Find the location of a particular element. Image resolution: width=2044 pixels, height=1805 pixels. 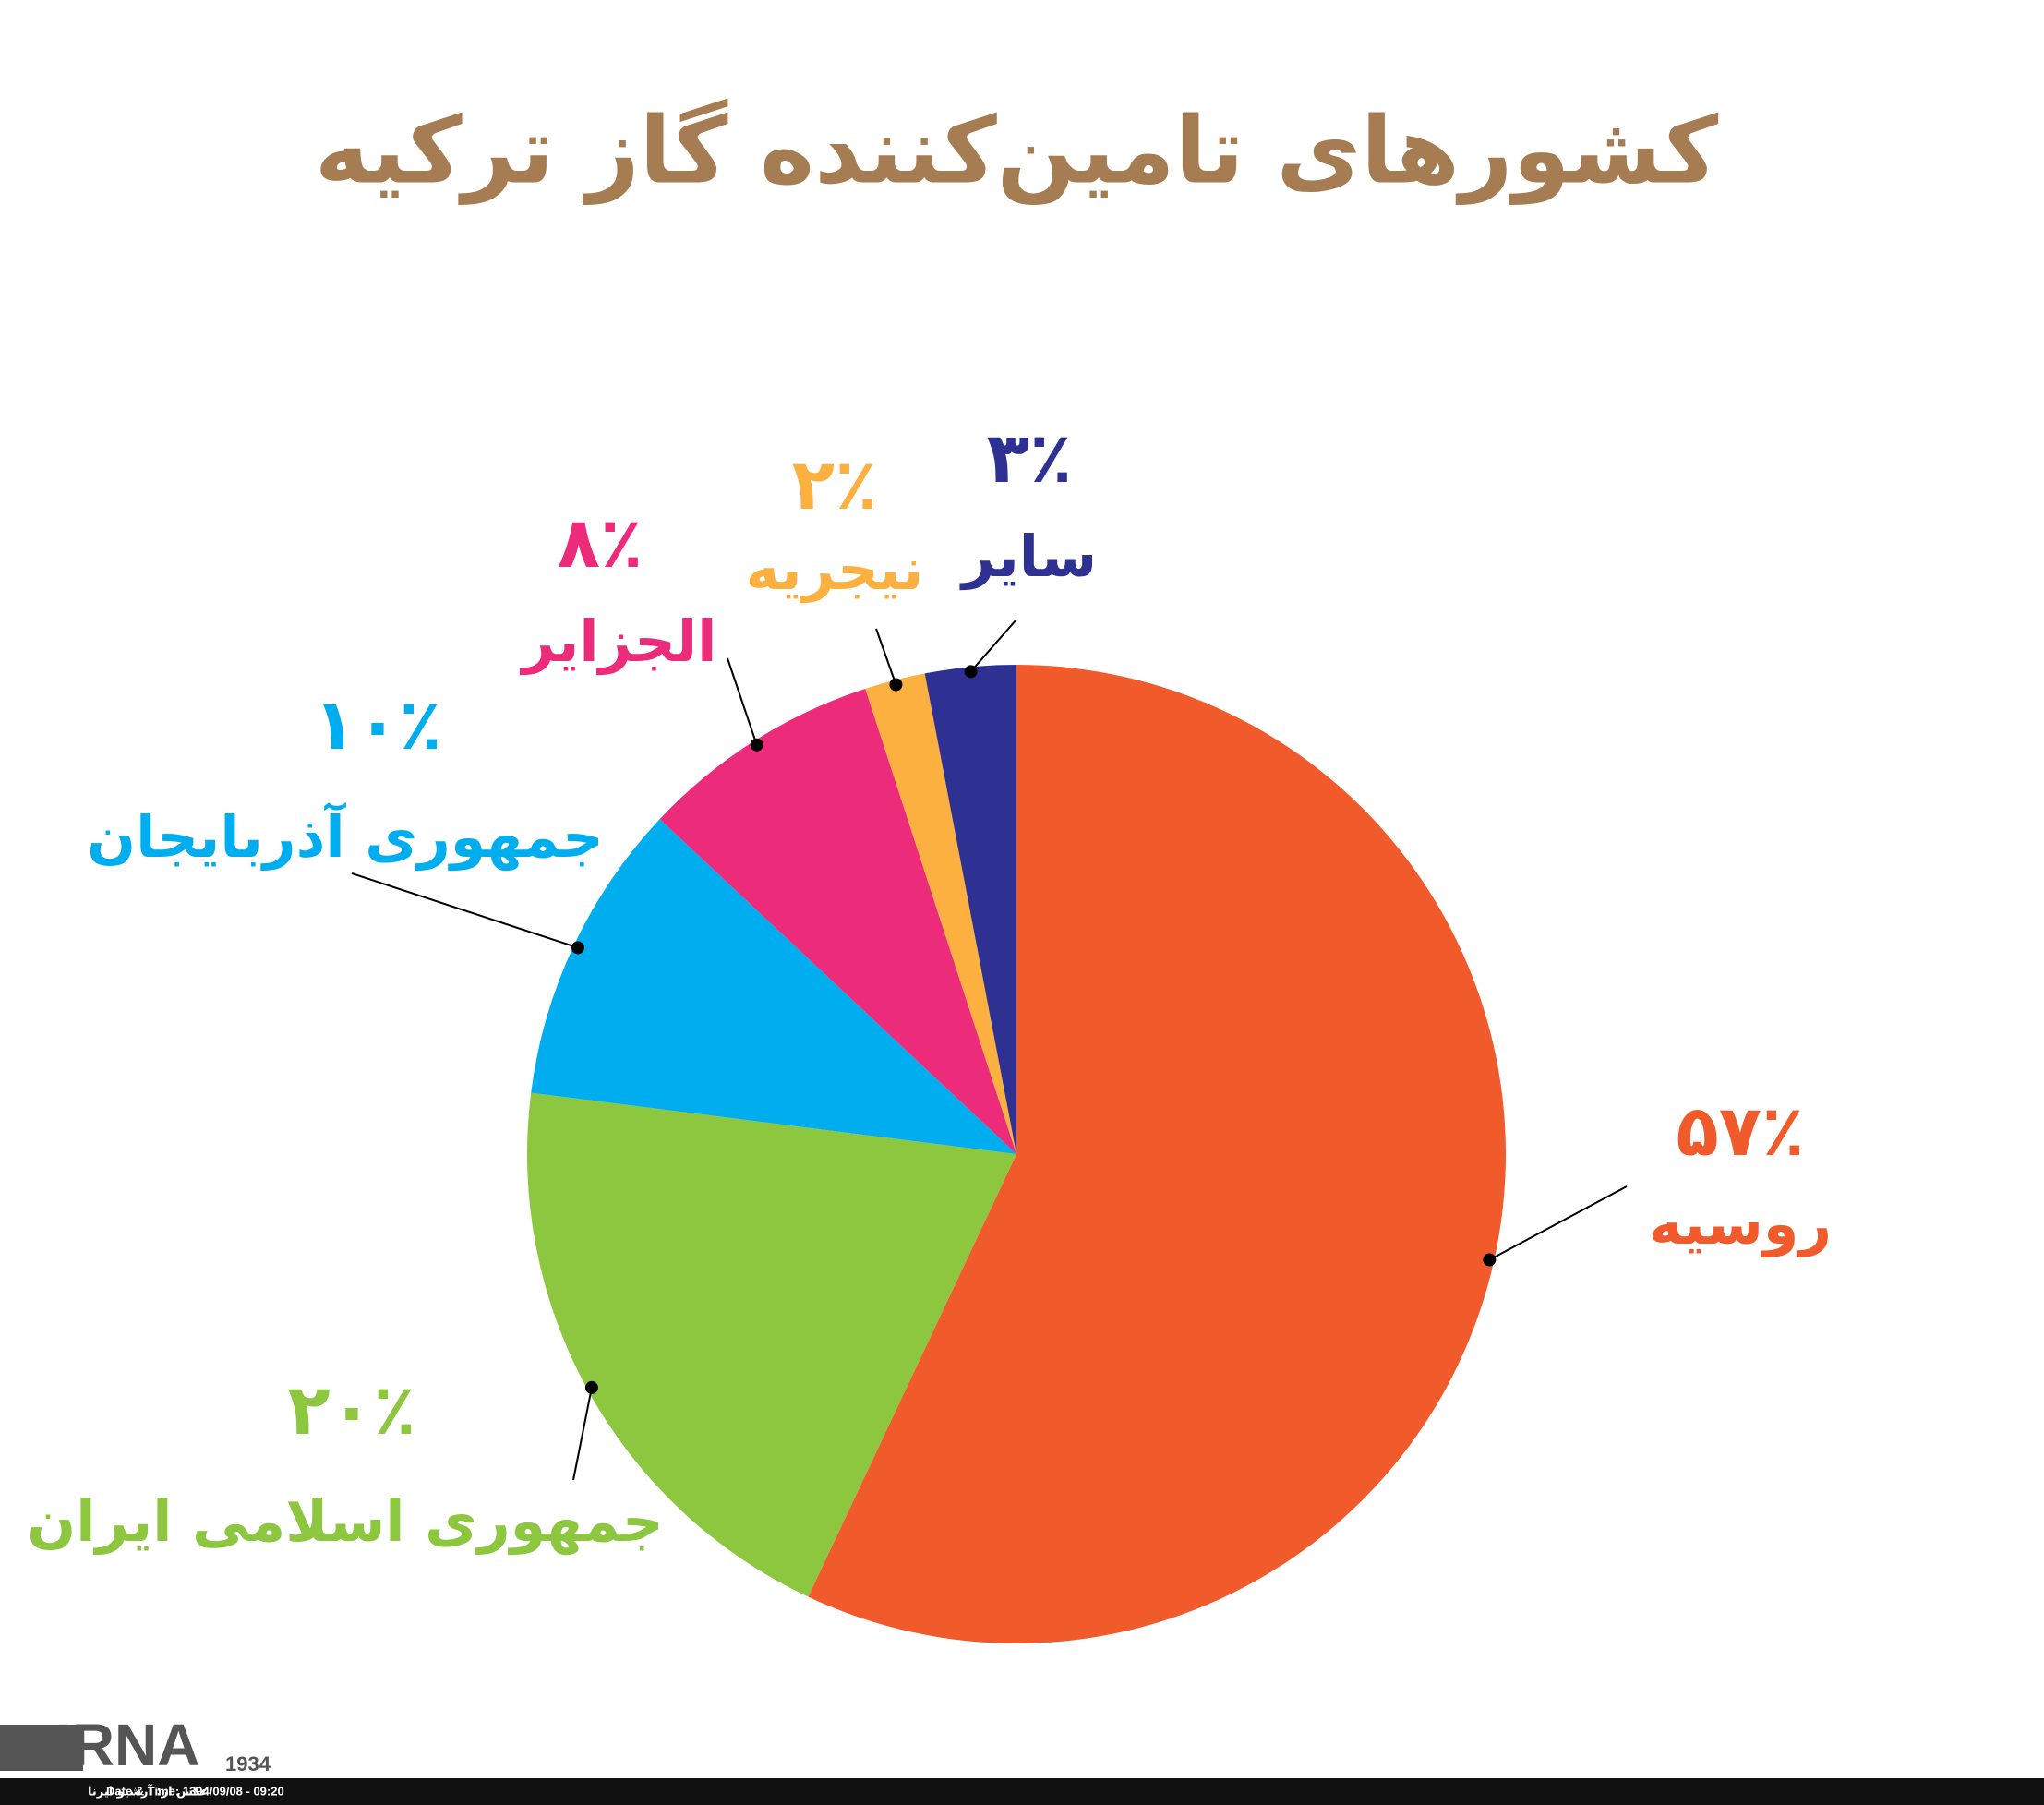

value-label: ۵۷٪ is located at coordinates (1740, 1130).